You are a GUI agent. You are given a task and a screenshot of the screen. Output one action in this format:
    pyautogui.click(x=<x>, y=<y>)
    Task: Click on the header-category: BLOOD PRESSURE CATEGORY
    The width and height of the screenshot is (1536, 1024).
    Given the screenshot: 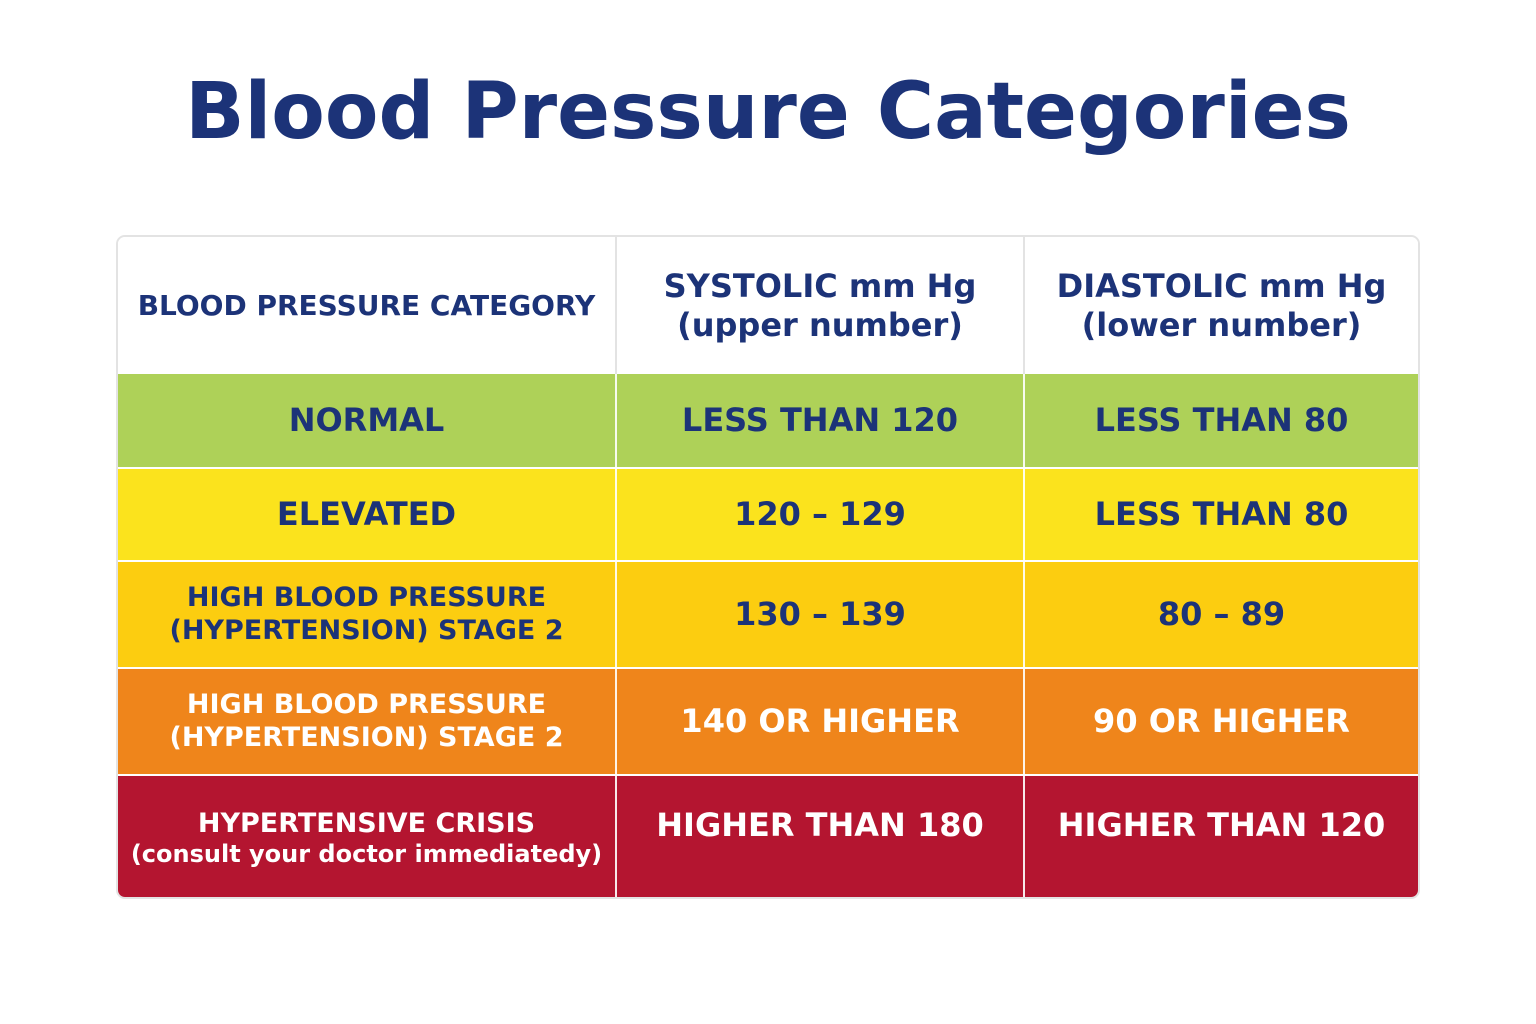 What is the action you would take?
    pyautogui.click(x=366, y=305)
    